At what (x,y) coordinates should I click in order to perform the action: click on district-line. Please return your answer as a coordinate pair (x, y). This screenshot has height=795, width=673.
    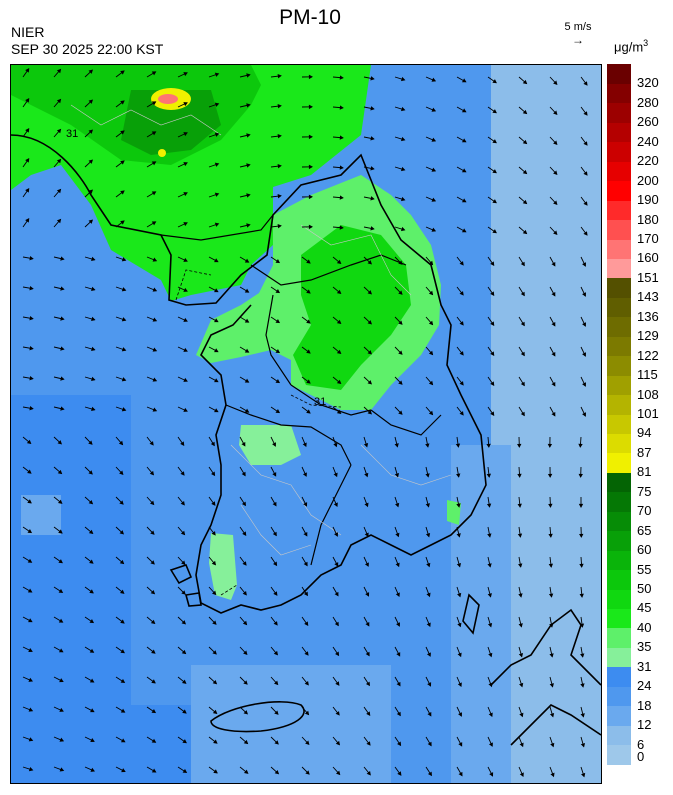
    Looking at the image, I should click on (276, 530).